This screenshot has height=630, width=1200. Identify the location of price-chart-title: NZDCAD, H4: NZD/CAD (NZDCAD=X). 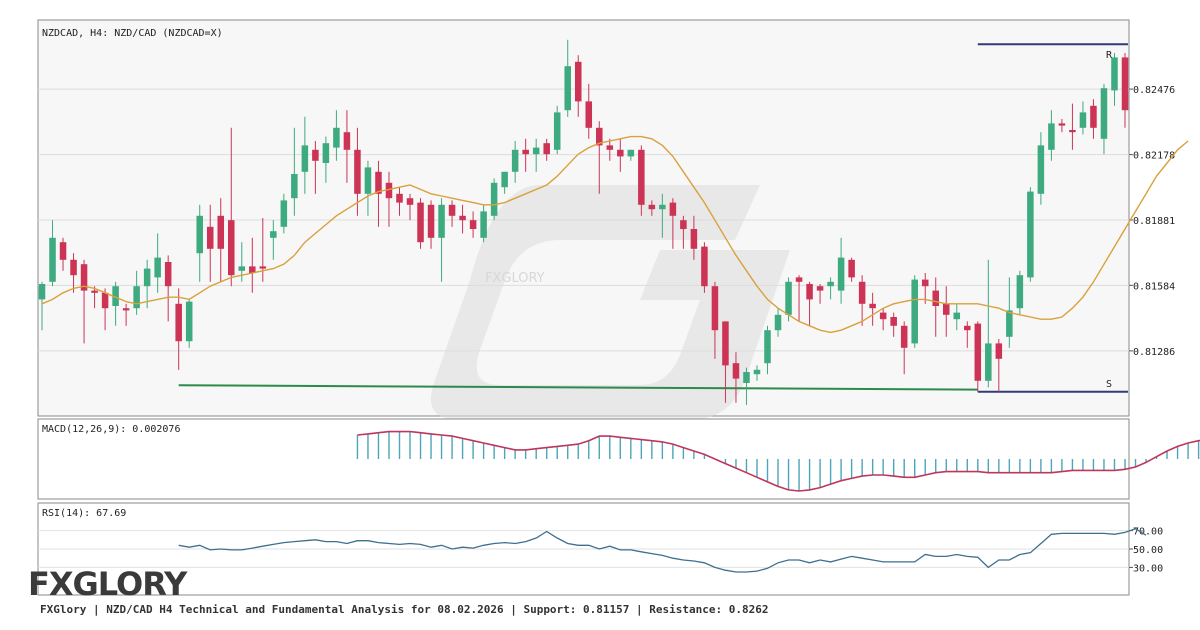
(132, 33).